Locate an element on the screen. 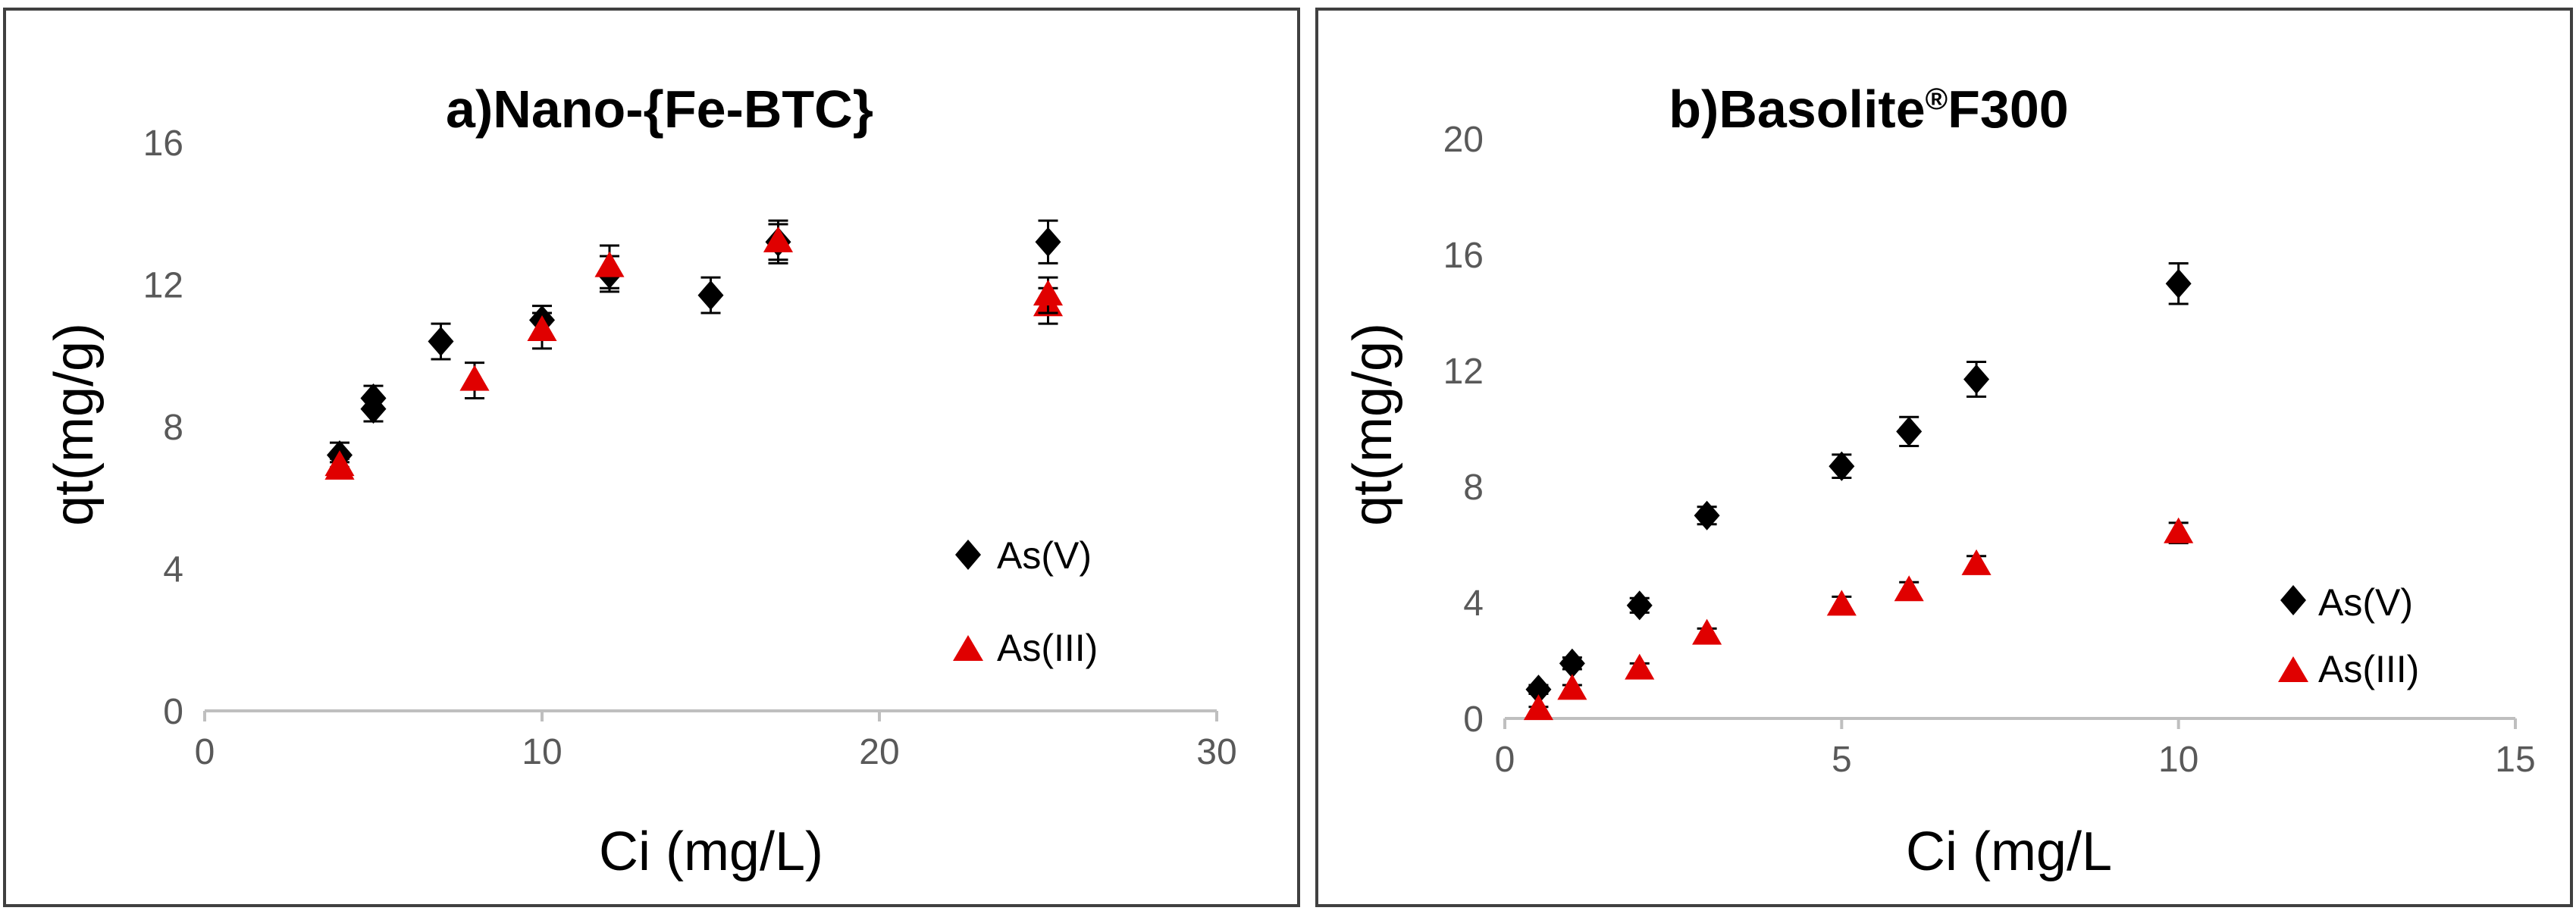  panel-a-title: a)Nano-{Fe-BTC} is located at coordinates (659, 109).